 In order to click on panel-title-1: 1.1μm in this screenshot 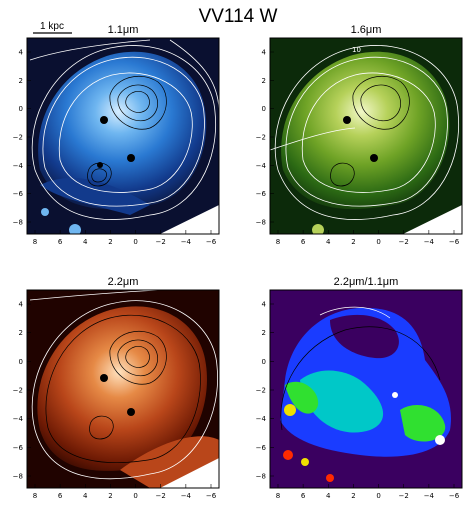, I will do `click(123, 30)`.